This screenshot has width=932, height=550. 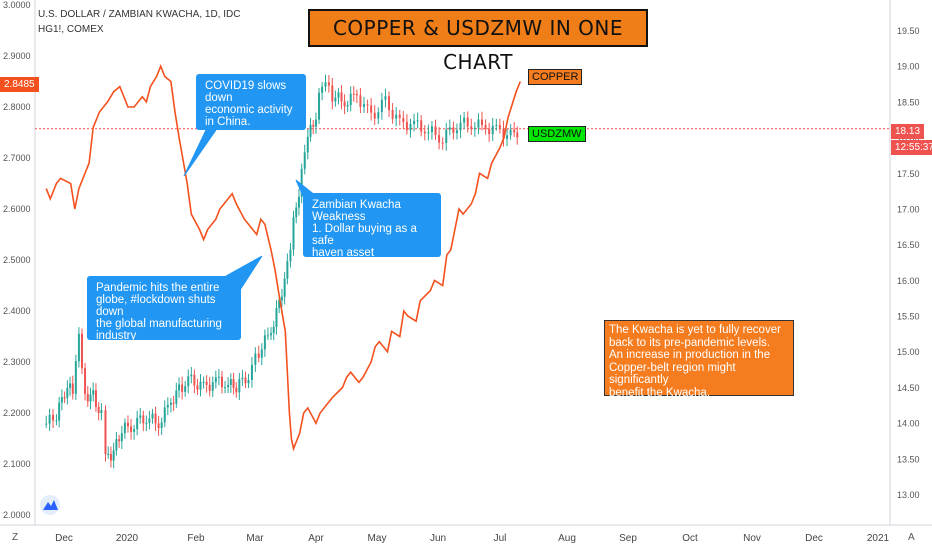 What do you see at coordinates (628, 538) in the screenshot?
I see `x-tick-label: Sep` at bounding box center [628, 538].